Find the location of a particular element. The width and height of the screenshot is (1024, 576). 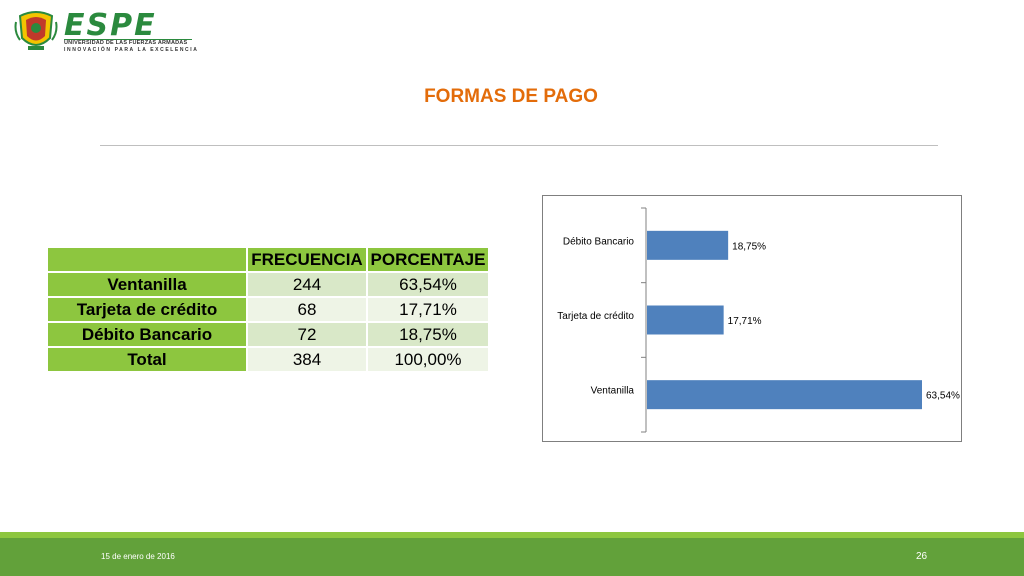

row-porcentaje: 17,71% is located at coordinates (428, 309).